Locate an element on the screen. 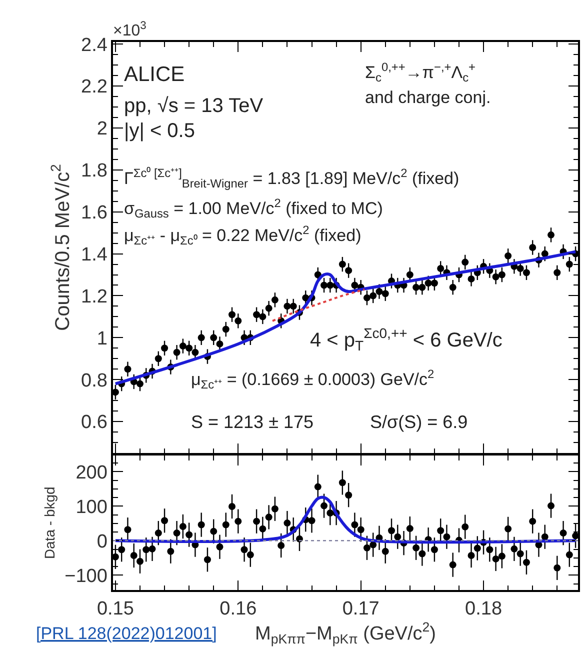 The image size is (582, 654). annotation: σ$_{Gauss}$ = 1.00 MeV/c$^{2}$ (fixed to MC) is located at coordinates (253, 208).